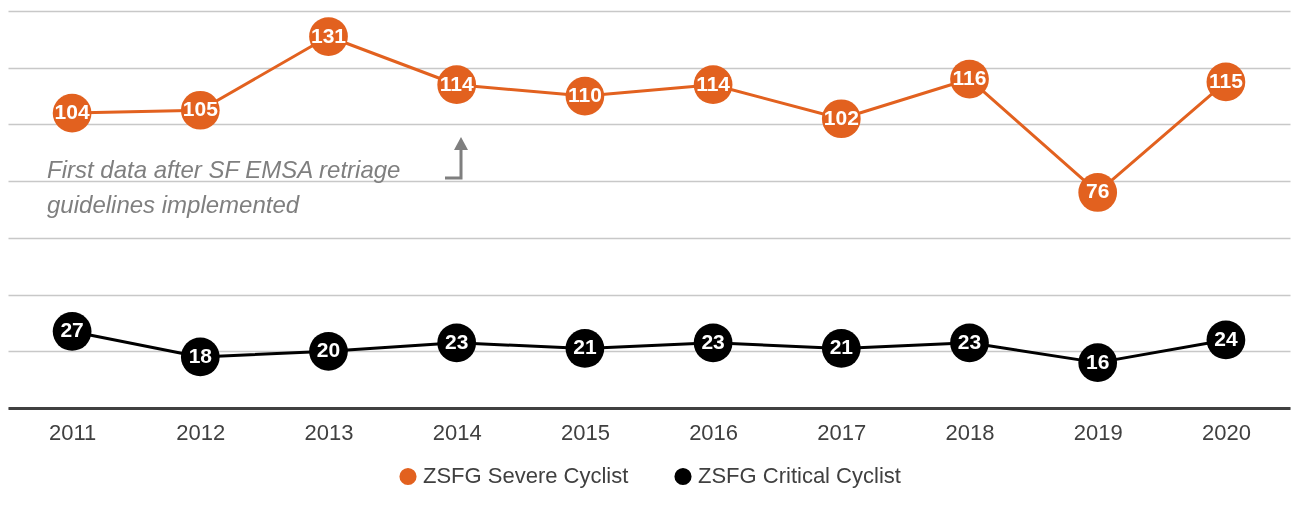  I want to click on x-tick-label: 2017, so click(842, 432).